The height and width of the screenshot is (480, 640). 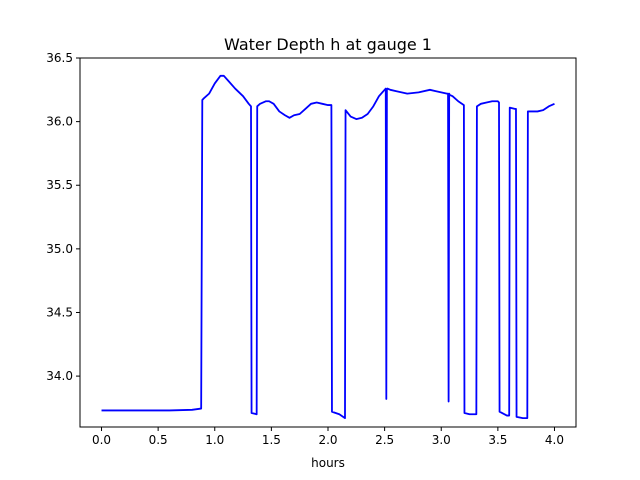 I want to click on y-tick-label: 35.5, so click(x=59, y=185).